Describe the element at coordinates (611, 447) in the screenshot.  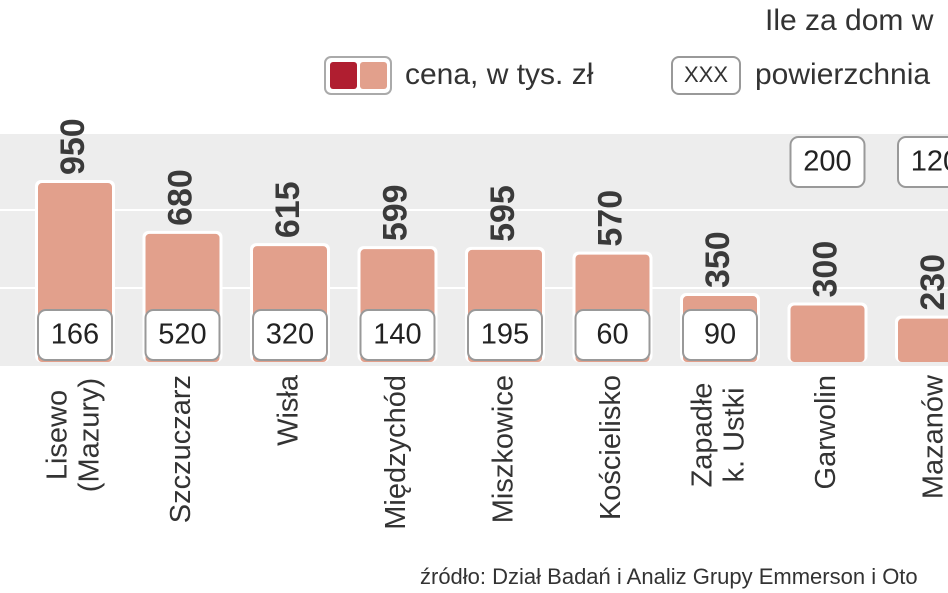
I see `category-label: Kościelisko` at that location.